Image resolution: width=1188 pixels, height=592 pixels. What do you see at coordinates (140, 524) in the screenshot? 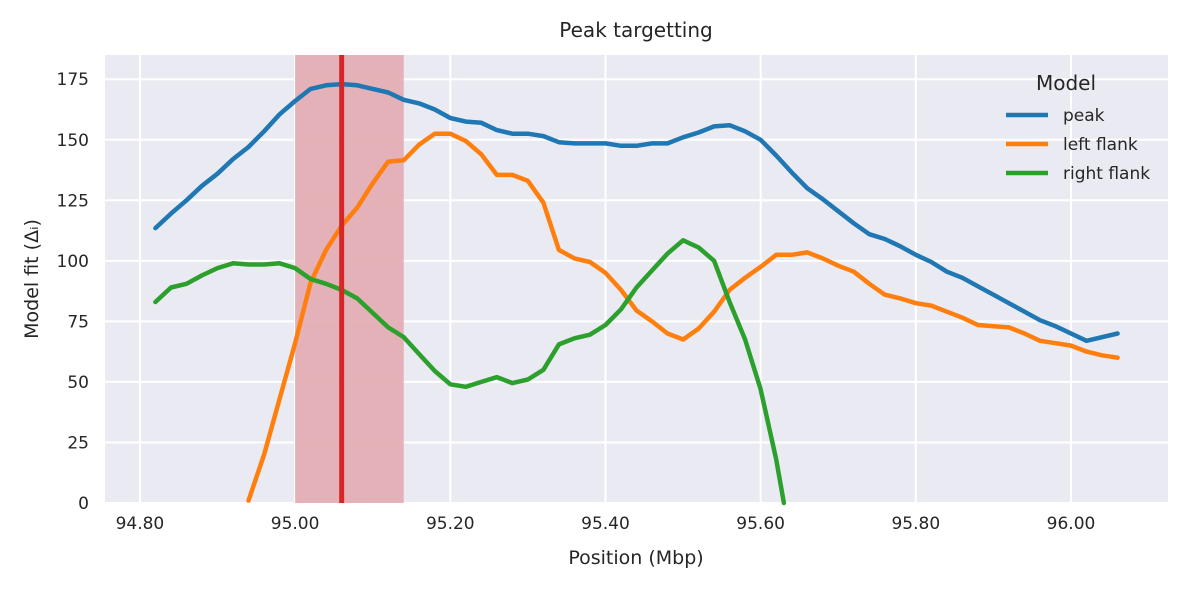
I see `x-tick-label: 94.80` at bounding box center [140, 524].